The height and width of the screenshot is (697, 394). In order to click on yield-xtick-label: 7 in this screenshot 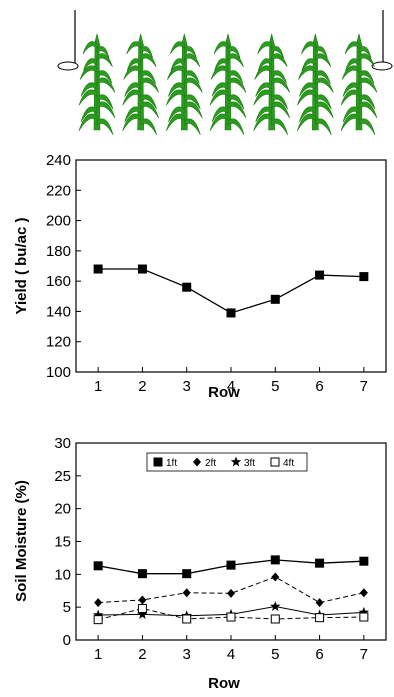, I will do `click(364, 386)`.